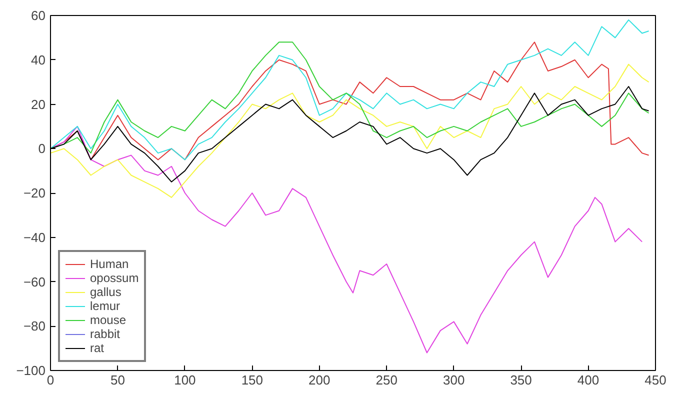 The image size is (678, 402). Describe the element at coordinates (106, 292) in the screenshot. I see `legend-label: gallus` at that location.